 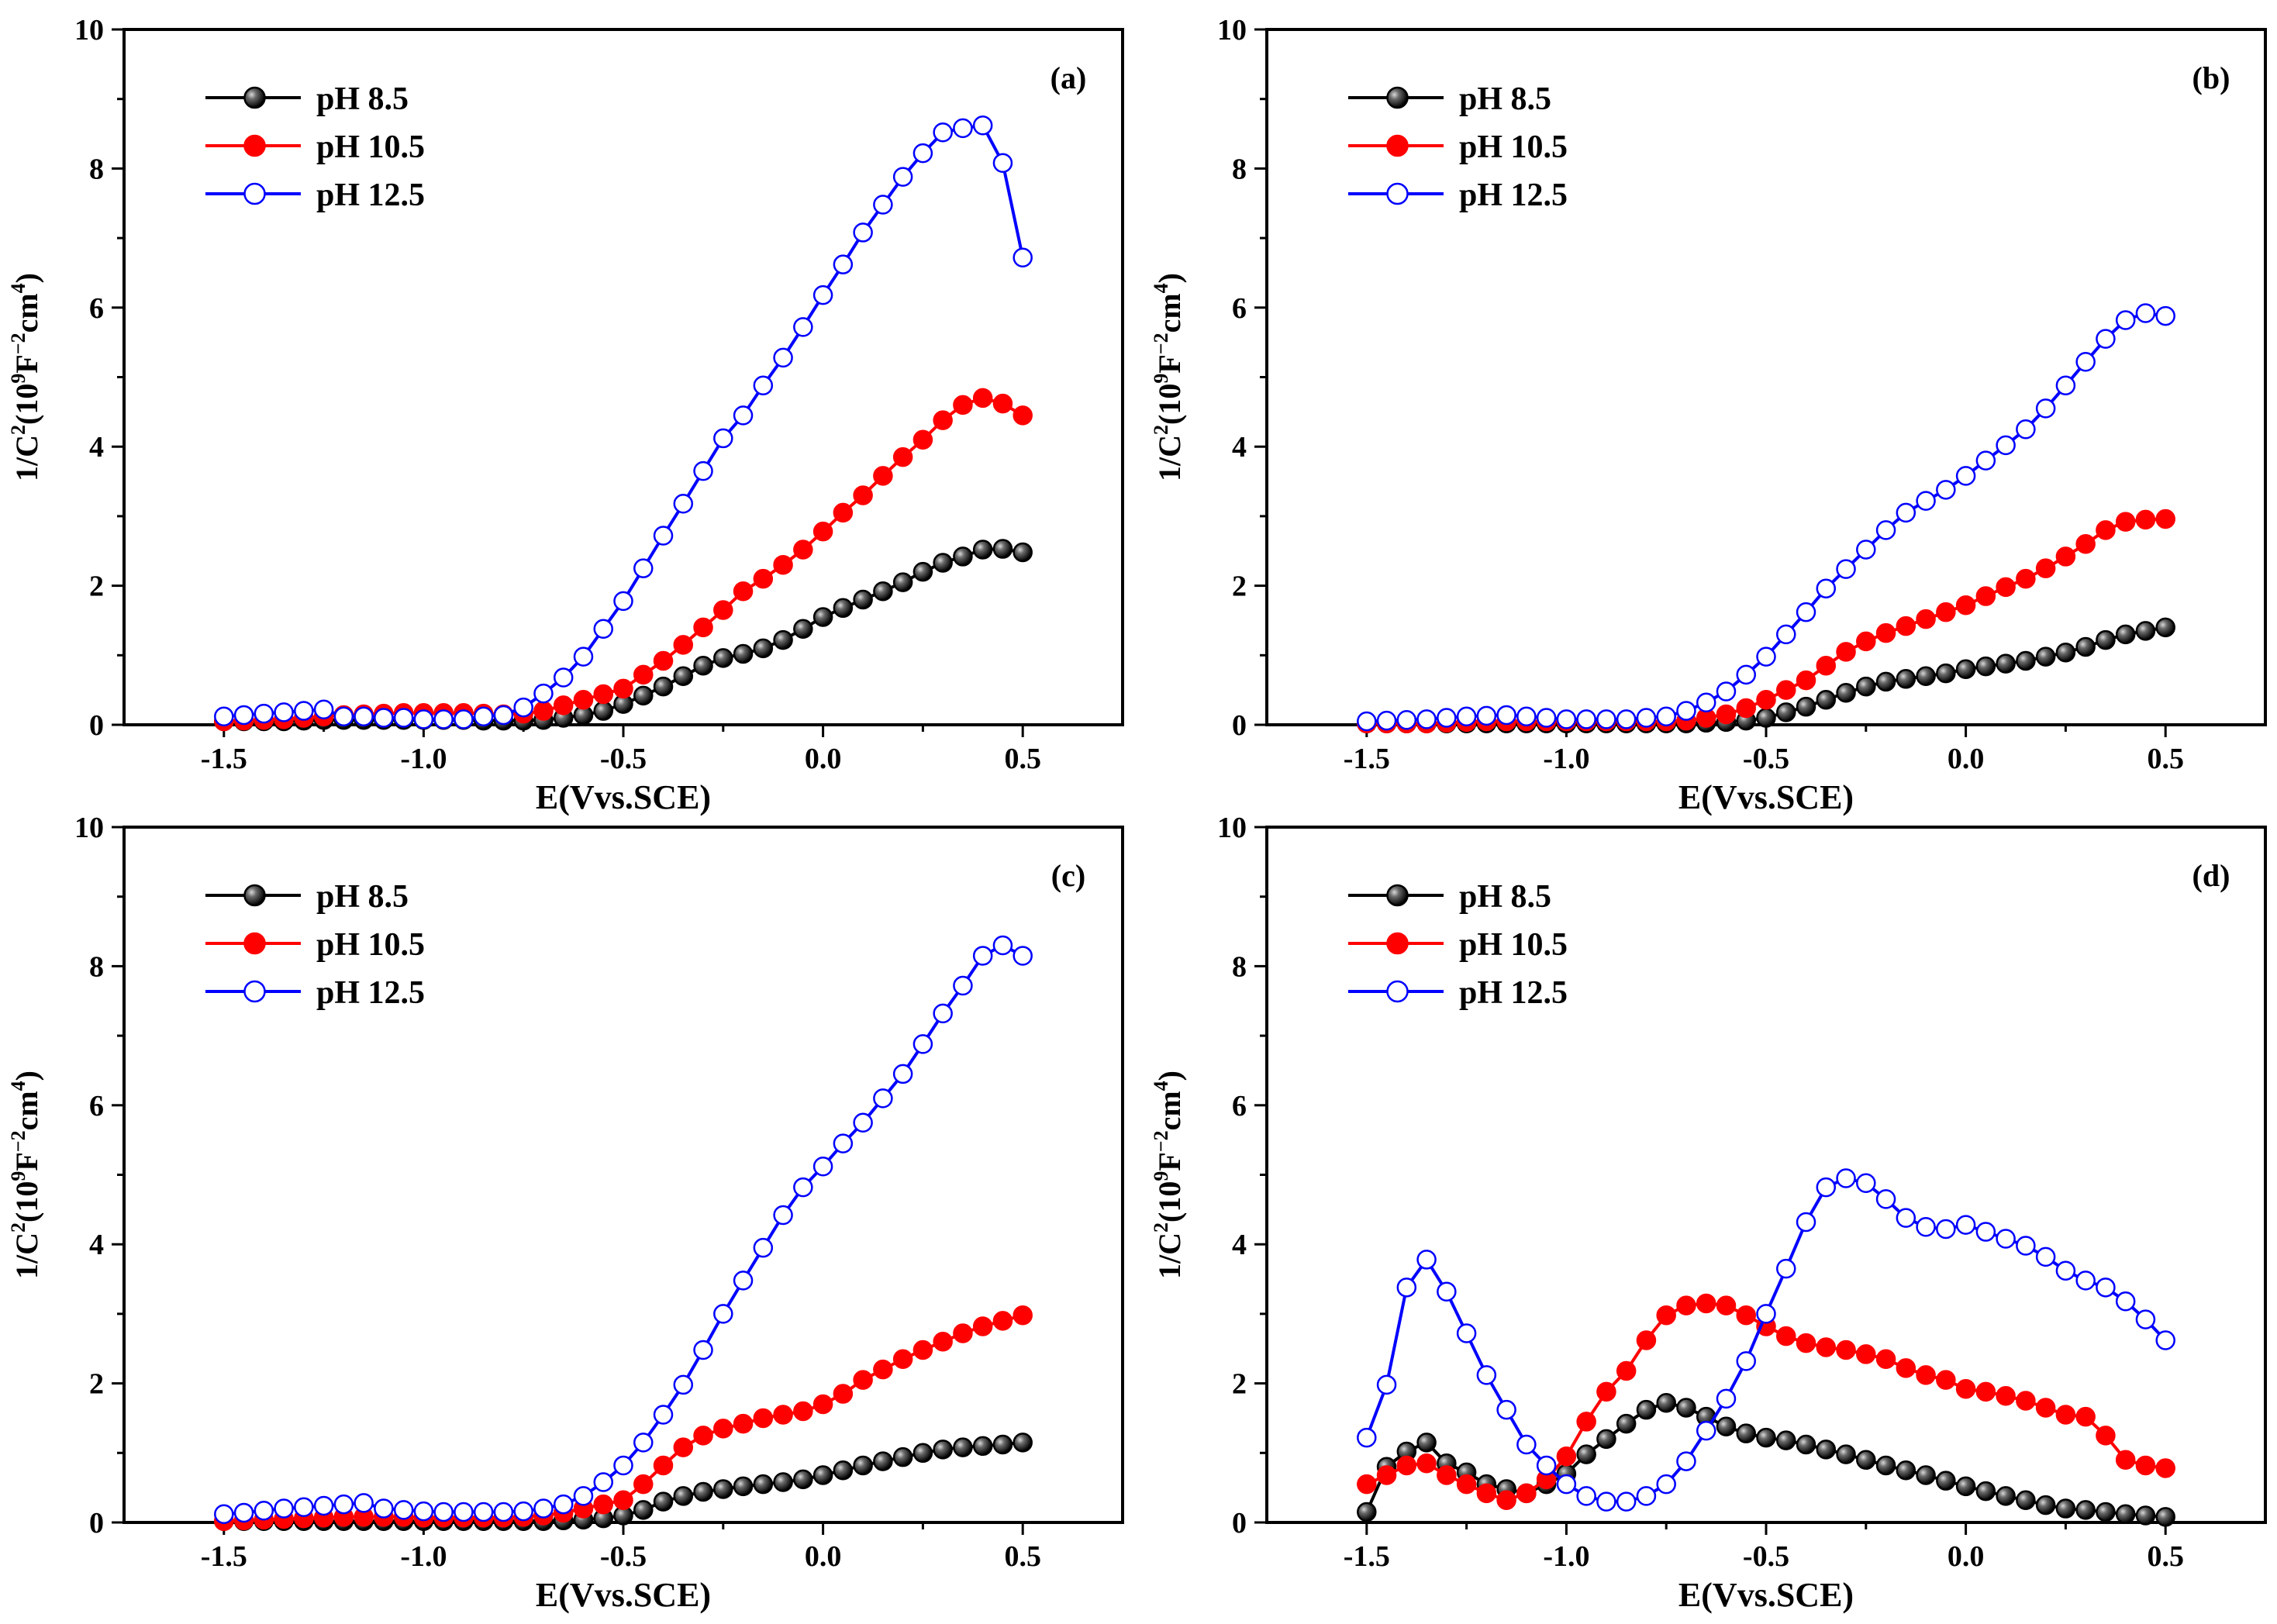 What do you see at coordinates (1513, 945) in the screenshot?
I see `legend-label: pH 10.5` at bounding box center [1513, 945].